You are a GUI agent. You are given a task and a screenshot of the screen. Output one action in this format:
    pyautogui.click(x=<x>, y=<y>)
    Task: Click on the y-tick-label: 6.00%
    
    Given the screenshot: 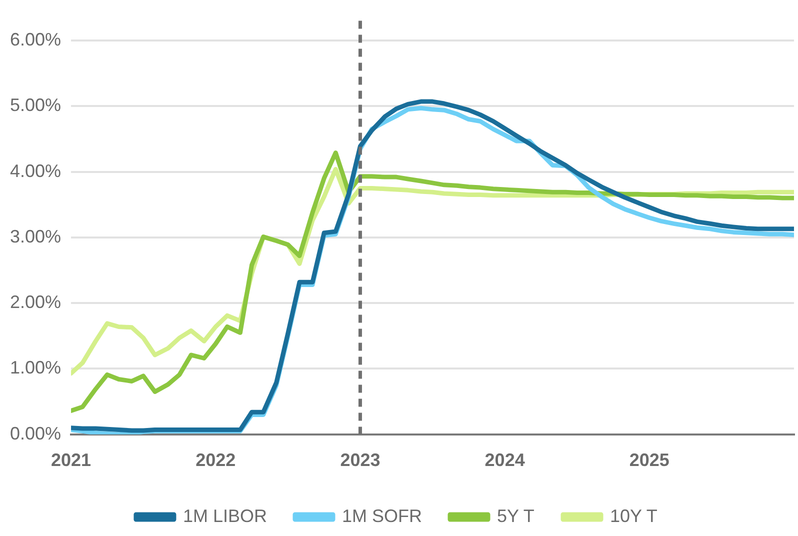 What is the action you would take?
    pyautogui.click(x=36, y=39)
    